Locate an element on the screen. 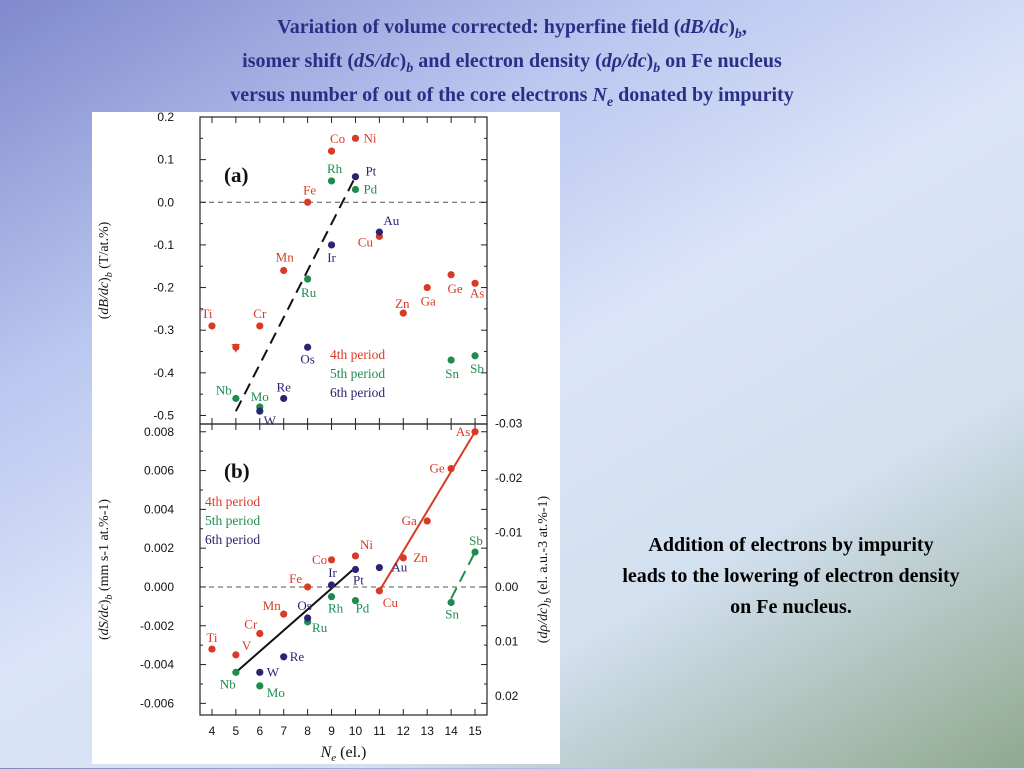  y-axis-label: (dB/dc)b (T/at.%) is located at coordinates (106, 270).